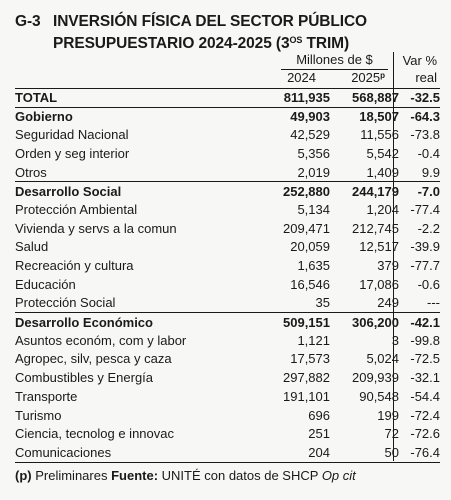 Image resolution: width=451 pixels, height=500 pixels. Describe the element at coordinates (227, 396) in the screenshot. I see `table-row: Transporte 191,101 90,548 -54.4` at that location.